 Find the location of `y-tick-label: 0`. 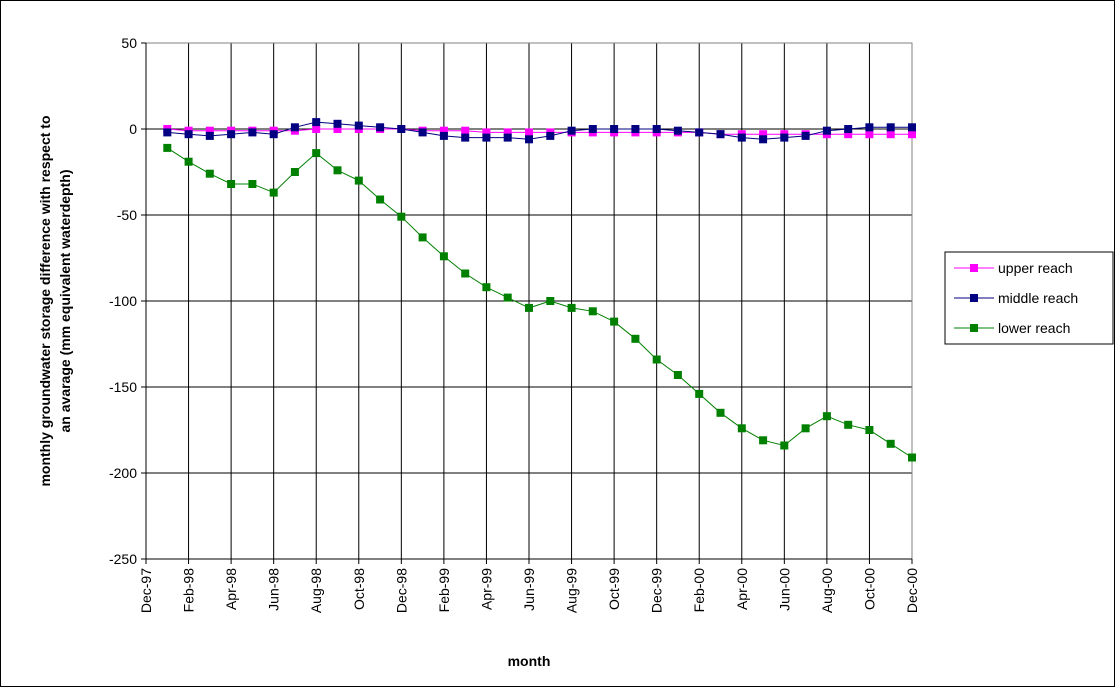

y-tick-label: 0 is located at coordinates (133, 129).